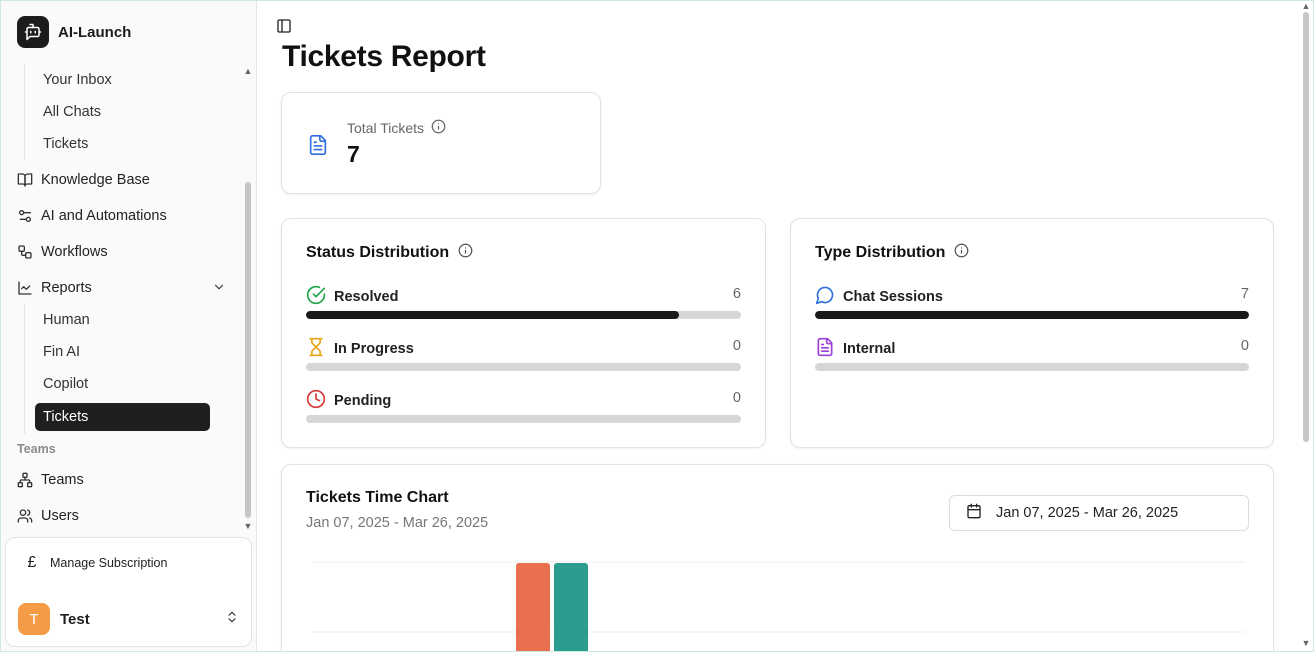 Image resolution: width=1314 pixels, height=652 pixels. Describe the element at coordinates (122, 516) in the screenshot. I see `sidebar-item-users: Users` at that location.